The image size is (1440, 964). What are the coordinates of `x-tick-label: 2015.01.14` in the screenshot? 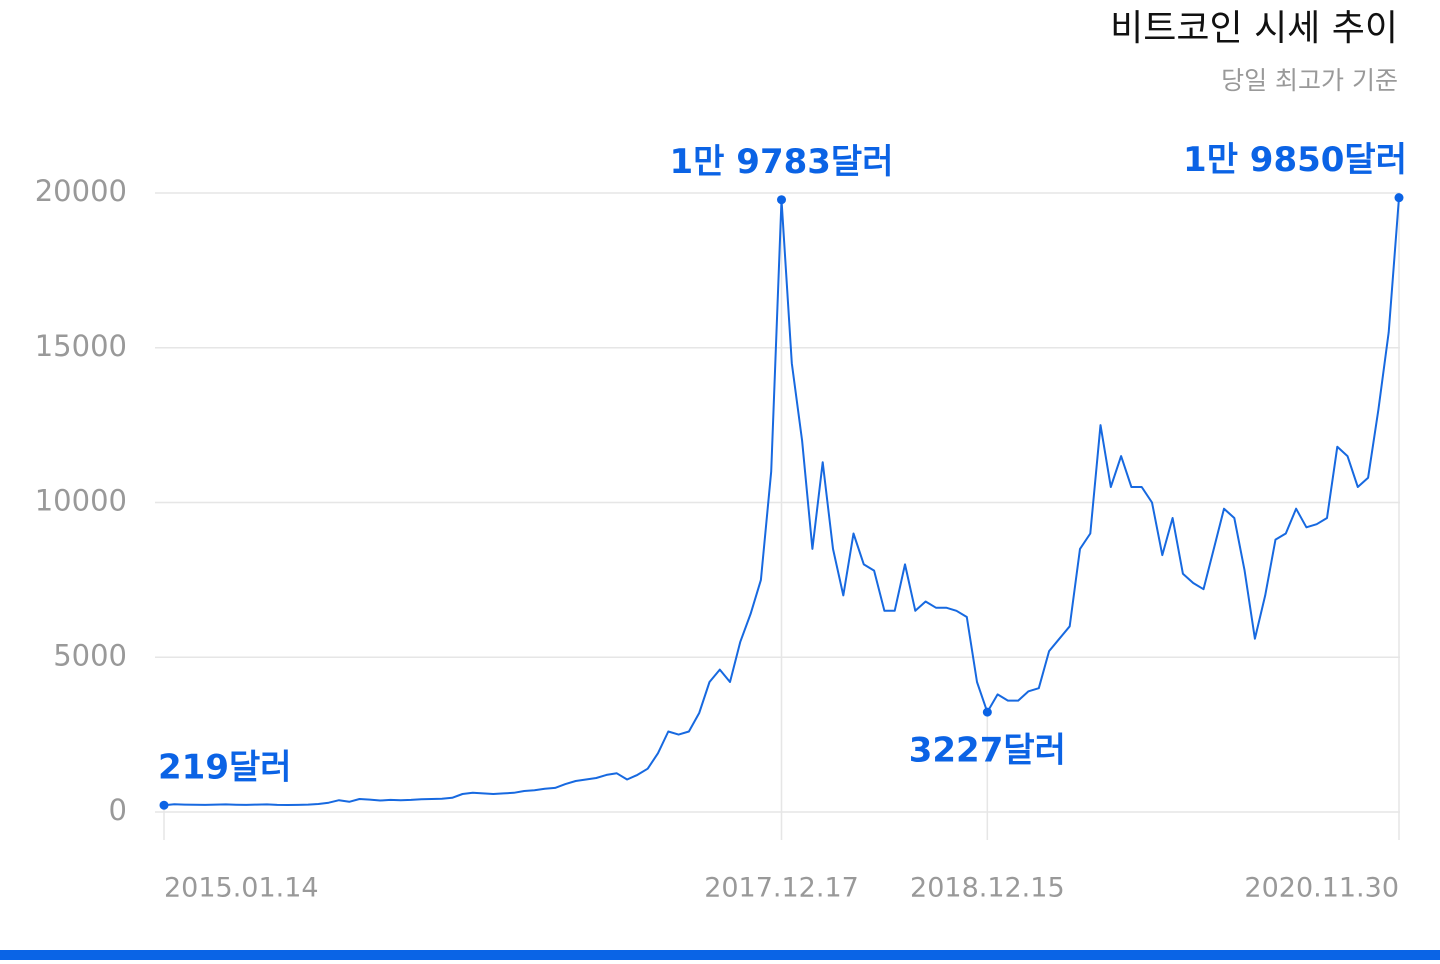 It's located at (241, 888).